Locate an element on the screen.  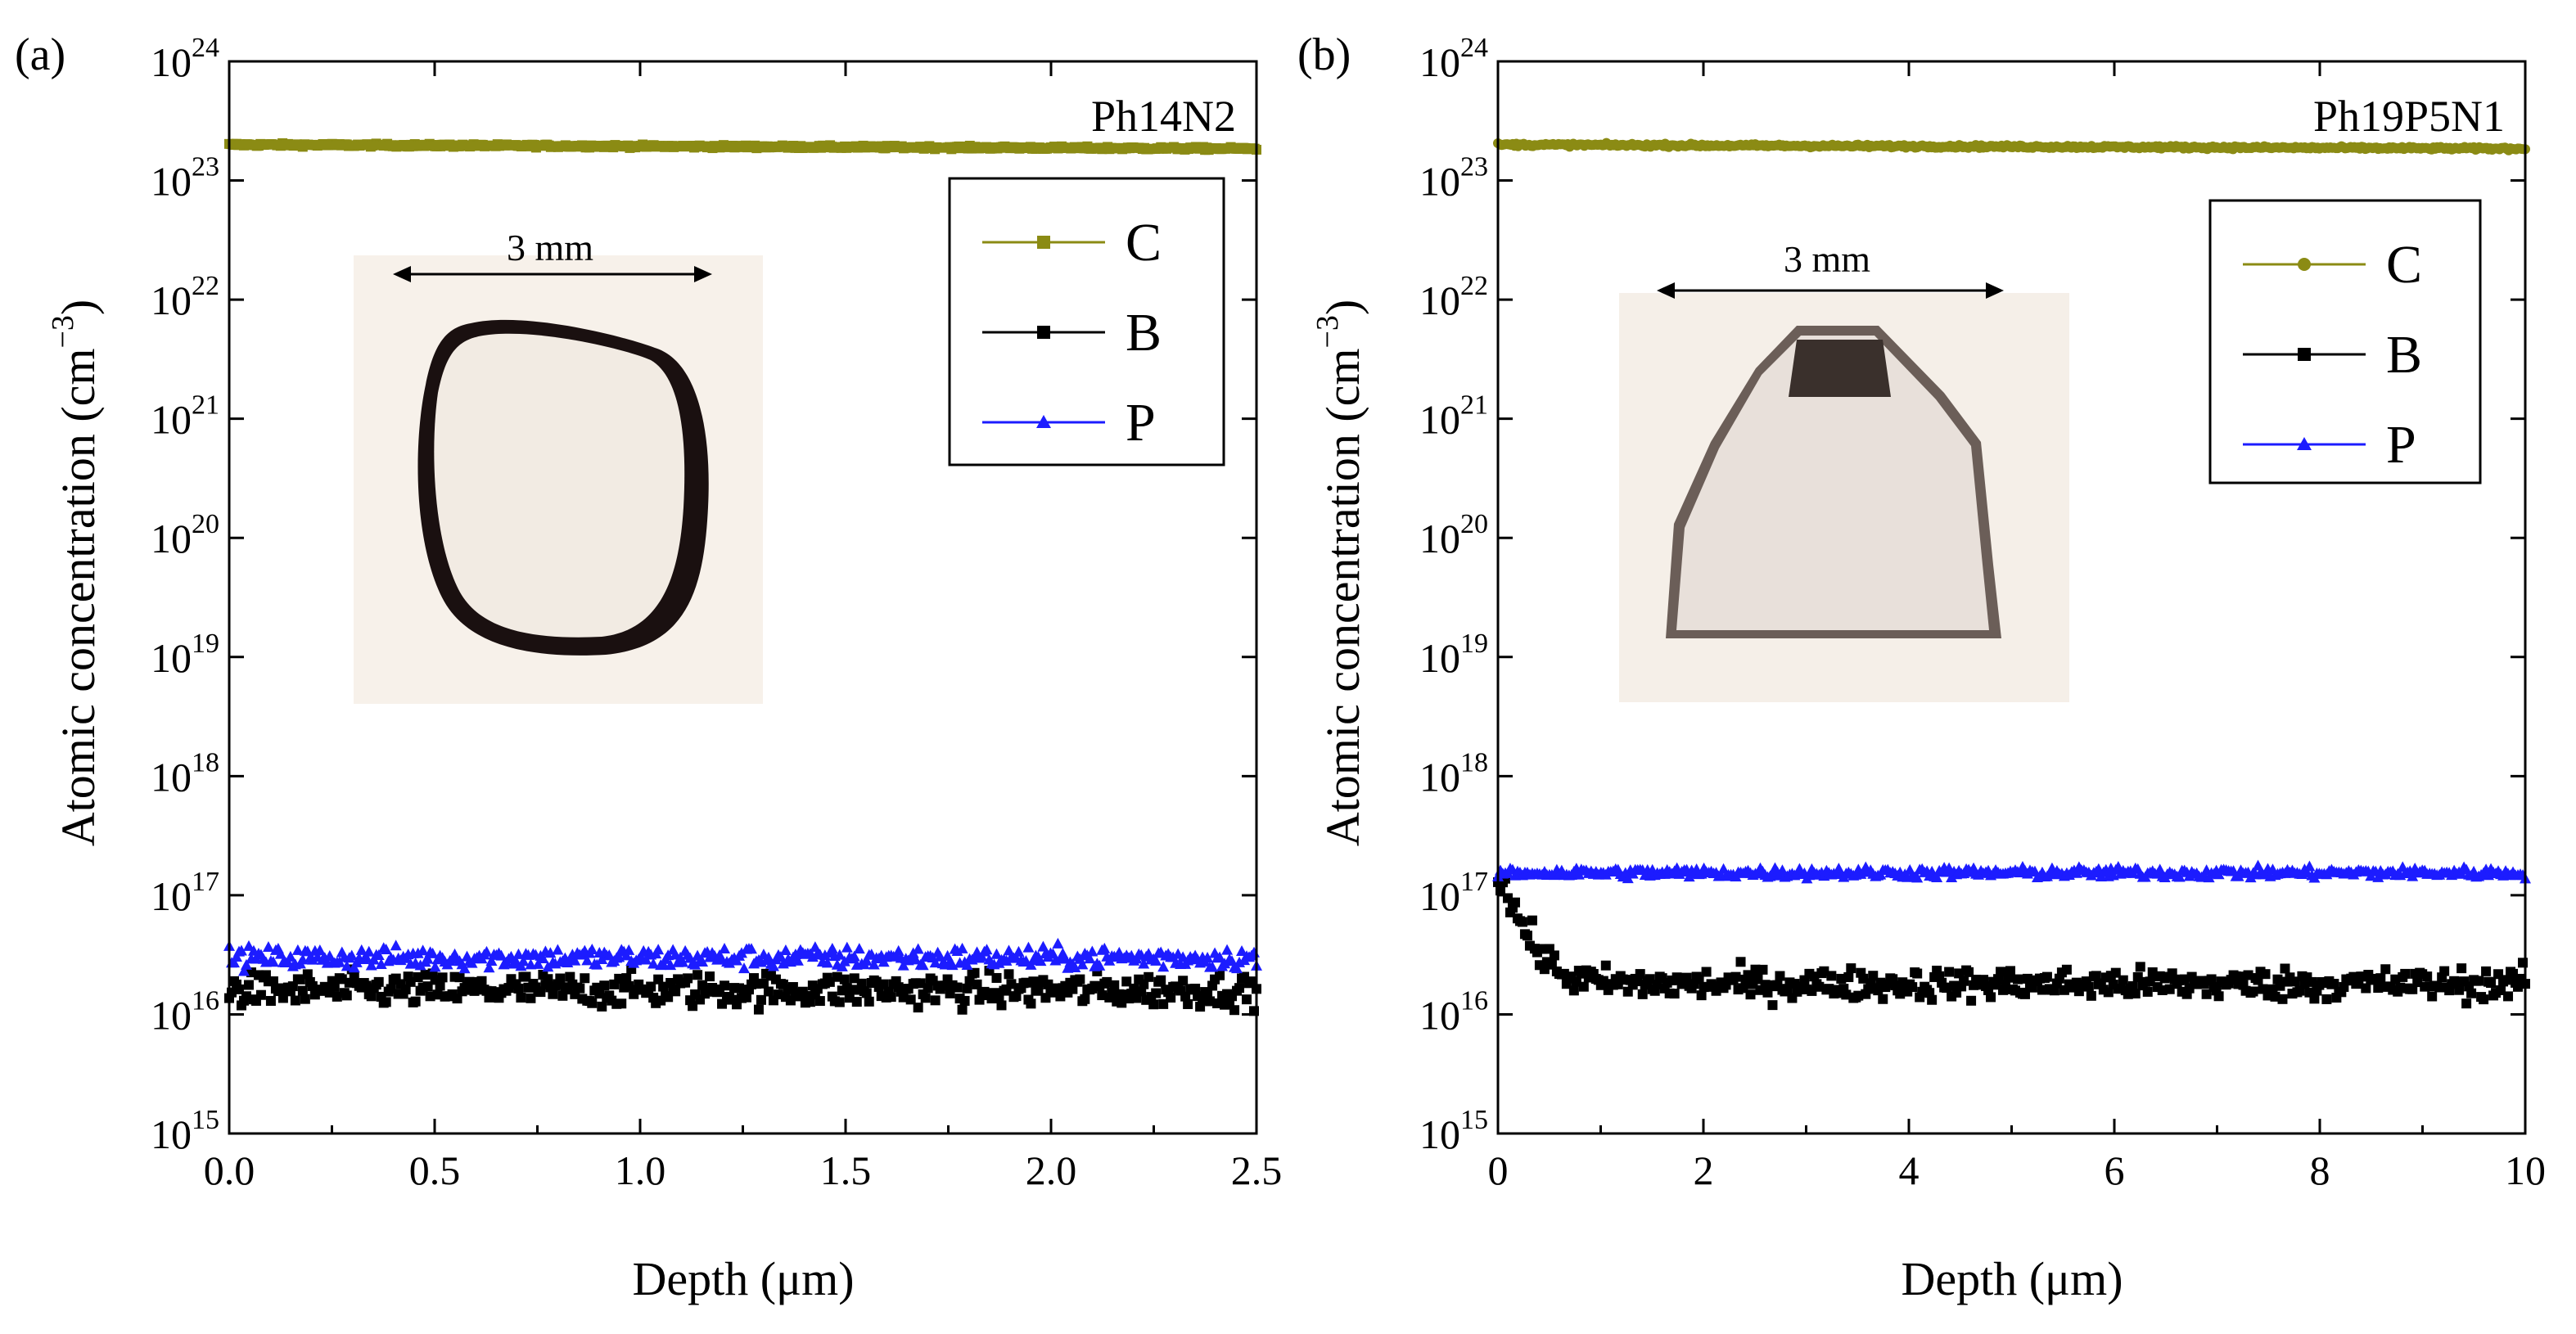
panel-b-x-tick-label: 0 is located at coordinates (1498, 1170).